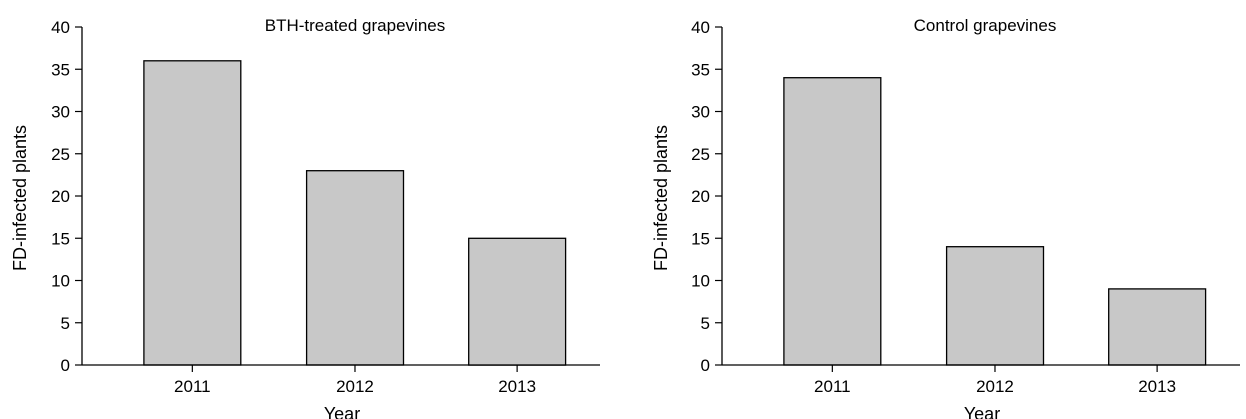 This screenshot has height=419, width=1246. I want to click on chart-title: BTH-treated grapevines, so click(355, 25).